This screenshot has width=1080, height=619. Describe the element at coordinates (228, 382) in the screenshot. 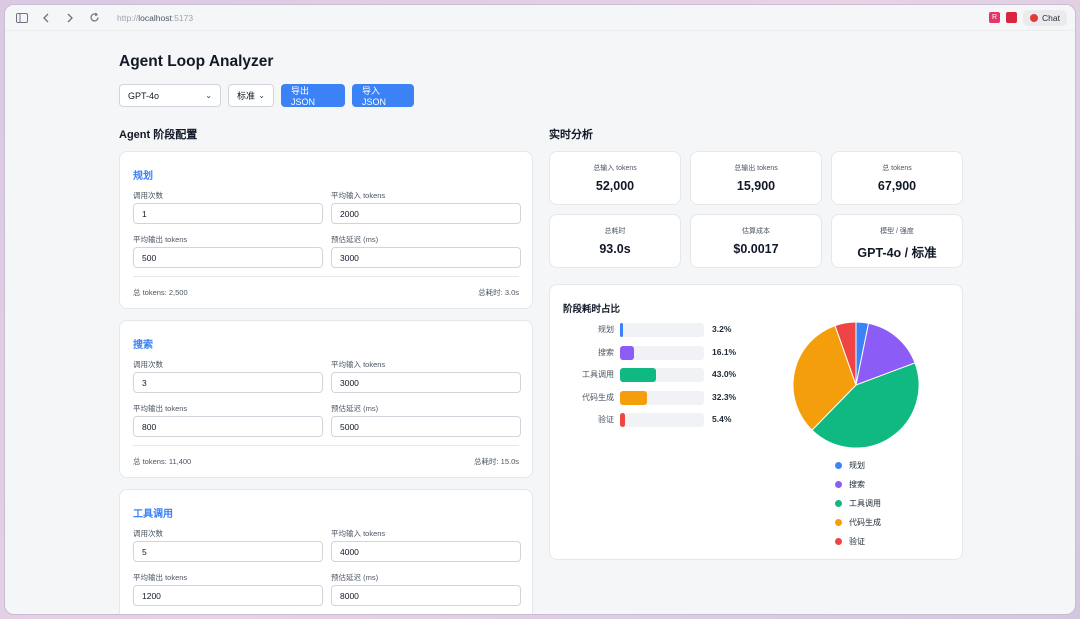

I see `calls-input: 3` at that location.